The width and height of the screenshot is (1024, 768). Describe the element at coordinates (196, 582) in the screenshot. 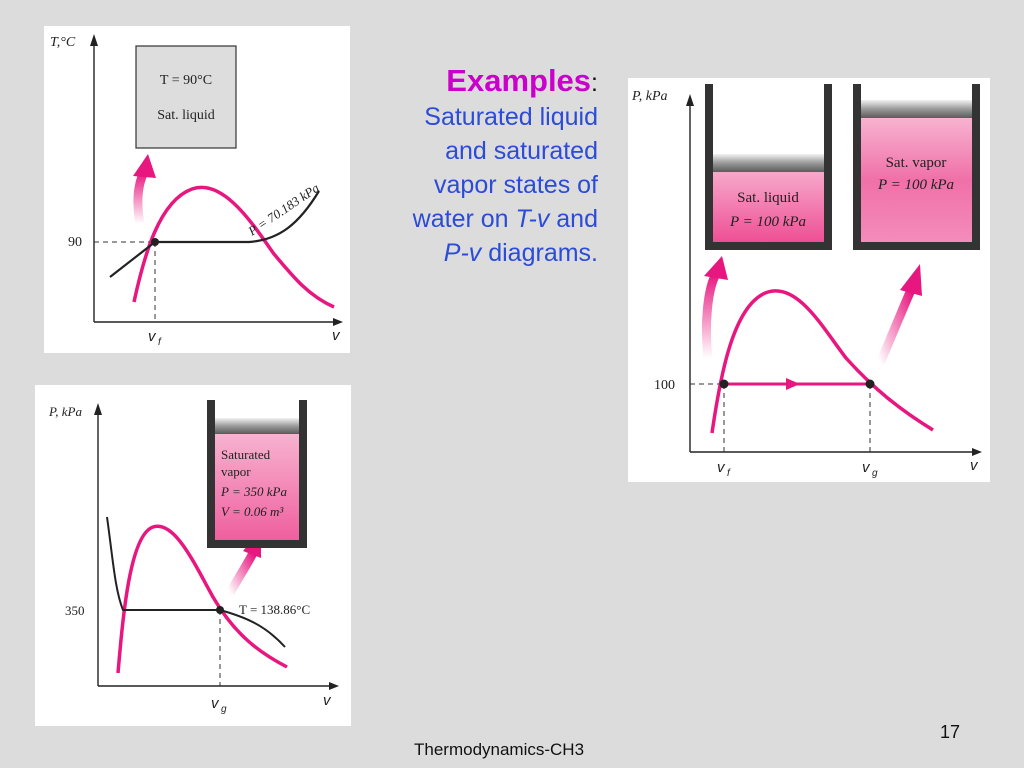

I see `isotherm-line` at that location.